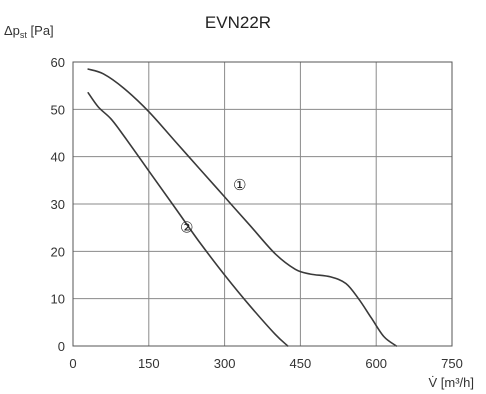 This screenshot has width=486, height=394. I want to click on x-axis-label-unit: [m³/h], so click(455, 382).